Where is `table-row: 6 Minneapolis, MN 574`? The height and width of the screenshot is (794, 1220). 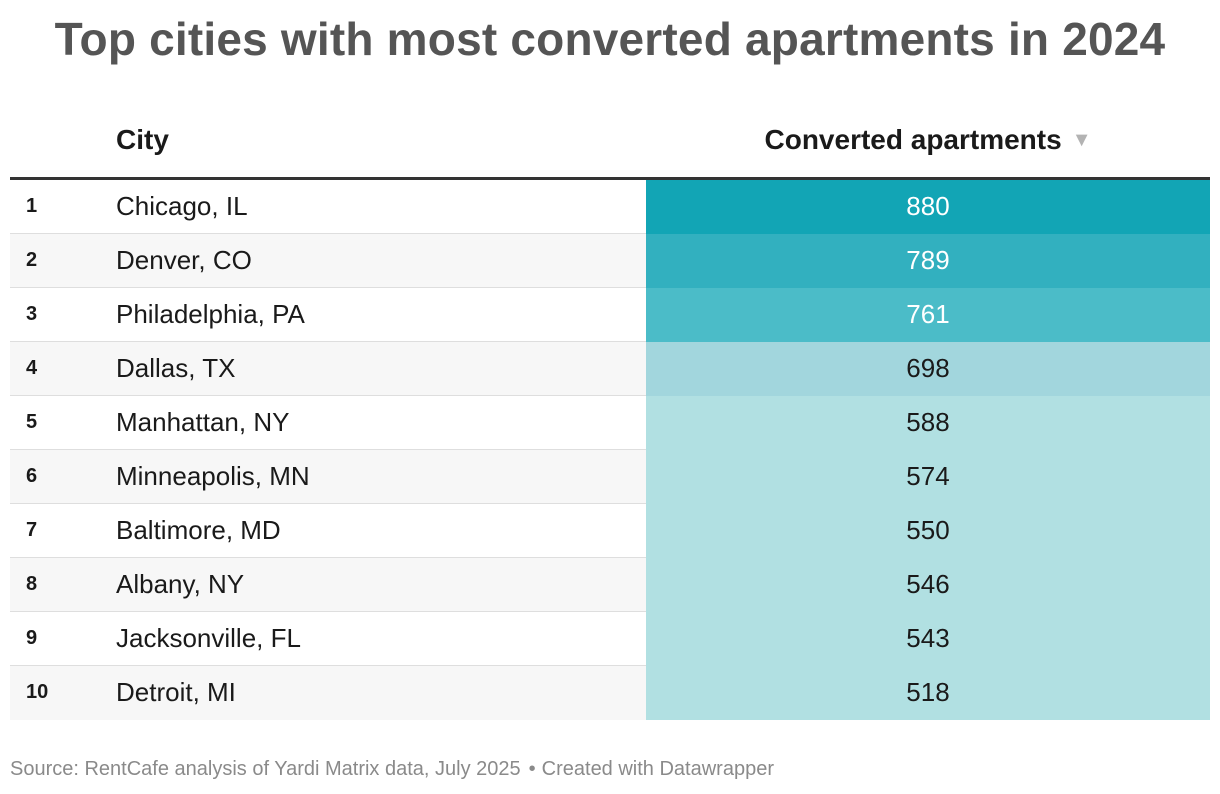
table-row: 6 Minneapolis, MN 574 is located at coordinates (610, 477).